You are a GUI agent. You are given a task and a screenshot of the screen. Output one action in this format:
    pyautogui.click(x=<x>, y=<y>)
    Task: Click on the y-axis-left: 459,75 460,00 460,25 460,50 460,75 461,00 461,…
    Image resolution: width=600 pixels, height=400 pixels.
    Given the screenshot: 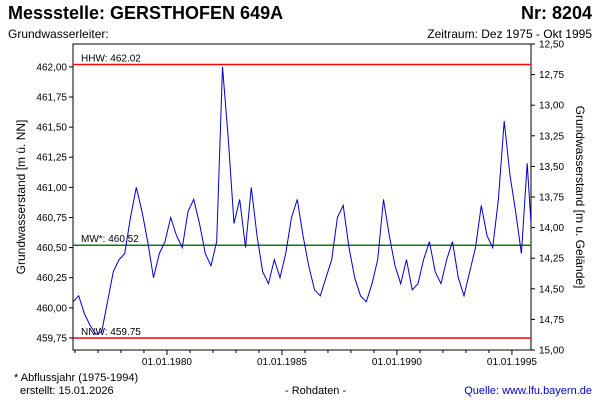 What is the action you would take?
    pyautogui.click(x=54, y=203)
    